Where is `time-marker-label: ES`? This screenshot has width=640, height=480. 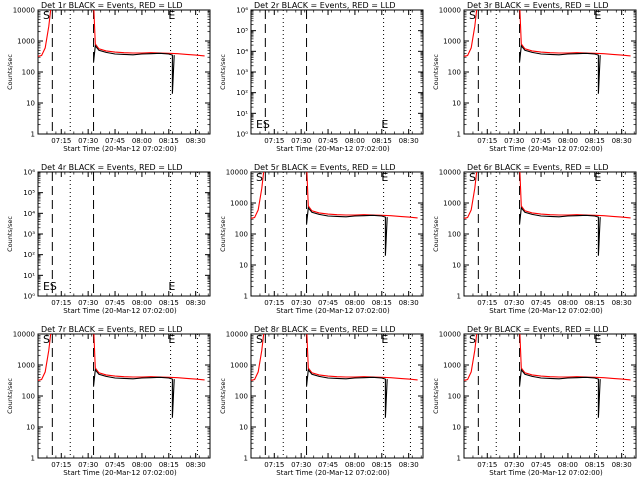
time-marker-label: ES is located at coordinates (50, 286).